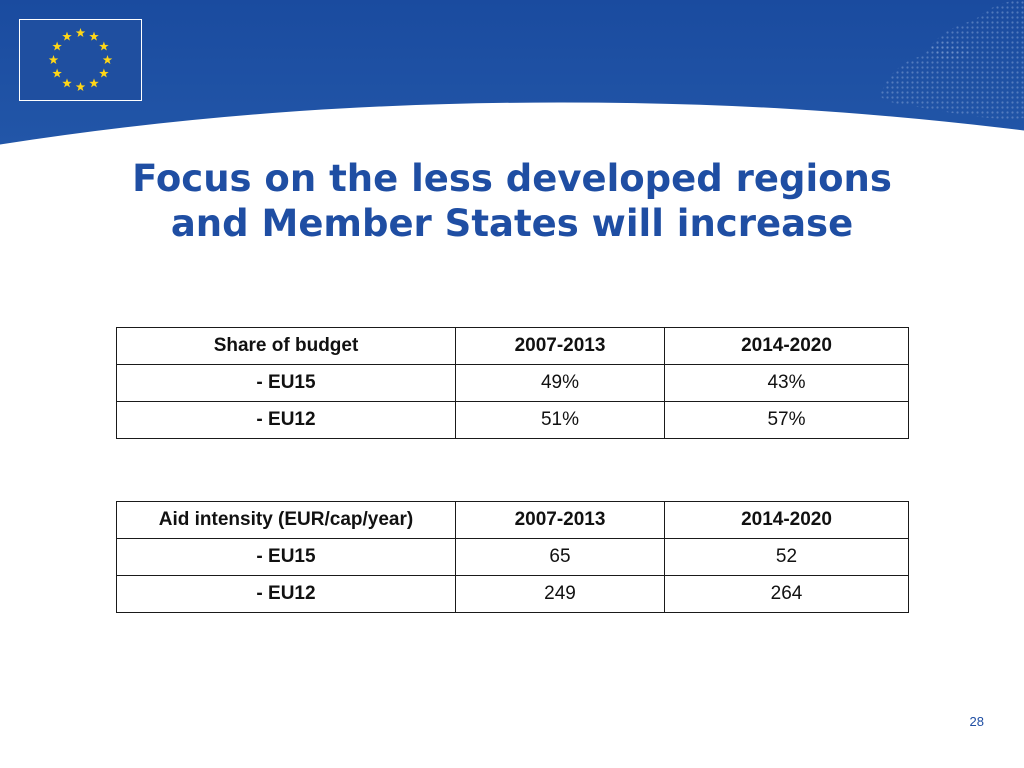  I want to click on table-row: - EU15 65 52, so click(512, 557).